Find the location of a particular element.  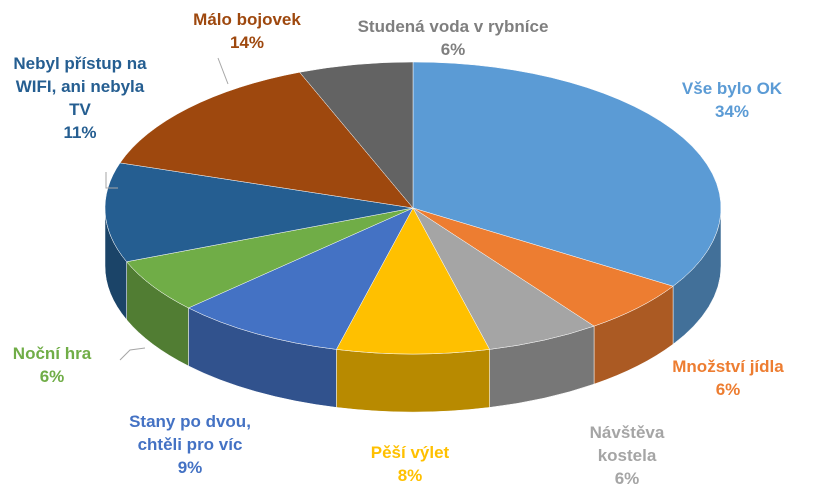

value-label: 14% is located at coordinates (247, 42).